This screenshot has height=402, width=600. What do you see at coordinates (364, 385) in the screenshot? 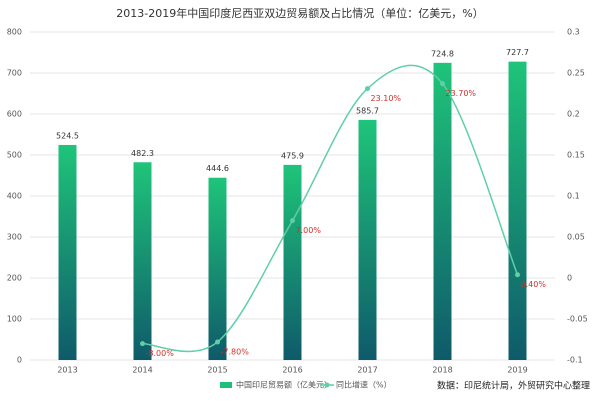
I see `legend-label: 同比增速（%）` at bounding box center [364, 385].